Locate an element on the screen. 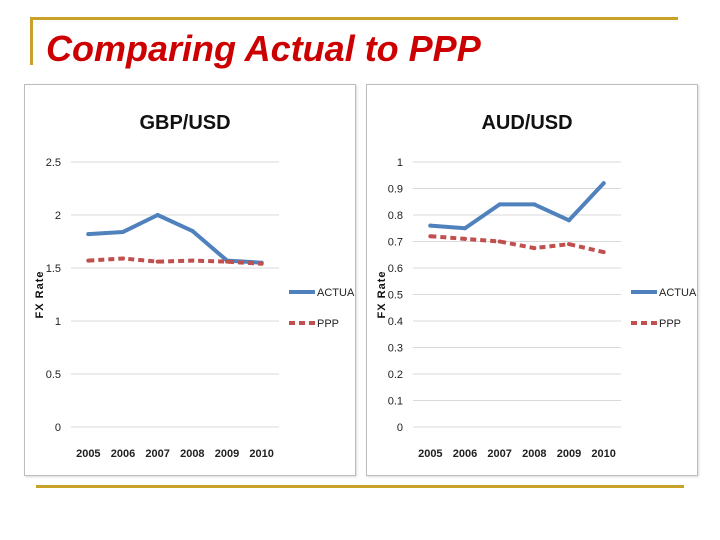 This screenshot has height=540, width=720. y-tick-label: 0.6 is located at coordinates (395, 269).